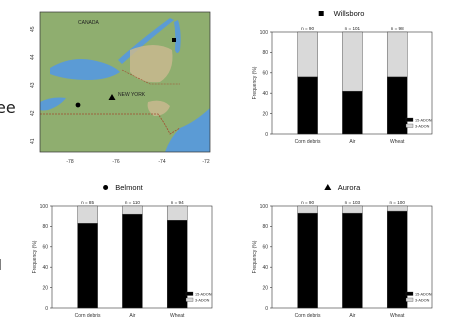 The image size is (449, 334). Describe the element at coordinates (132, 95) in the screenshot. I see `map-label-state: NEW YORK` at that location.